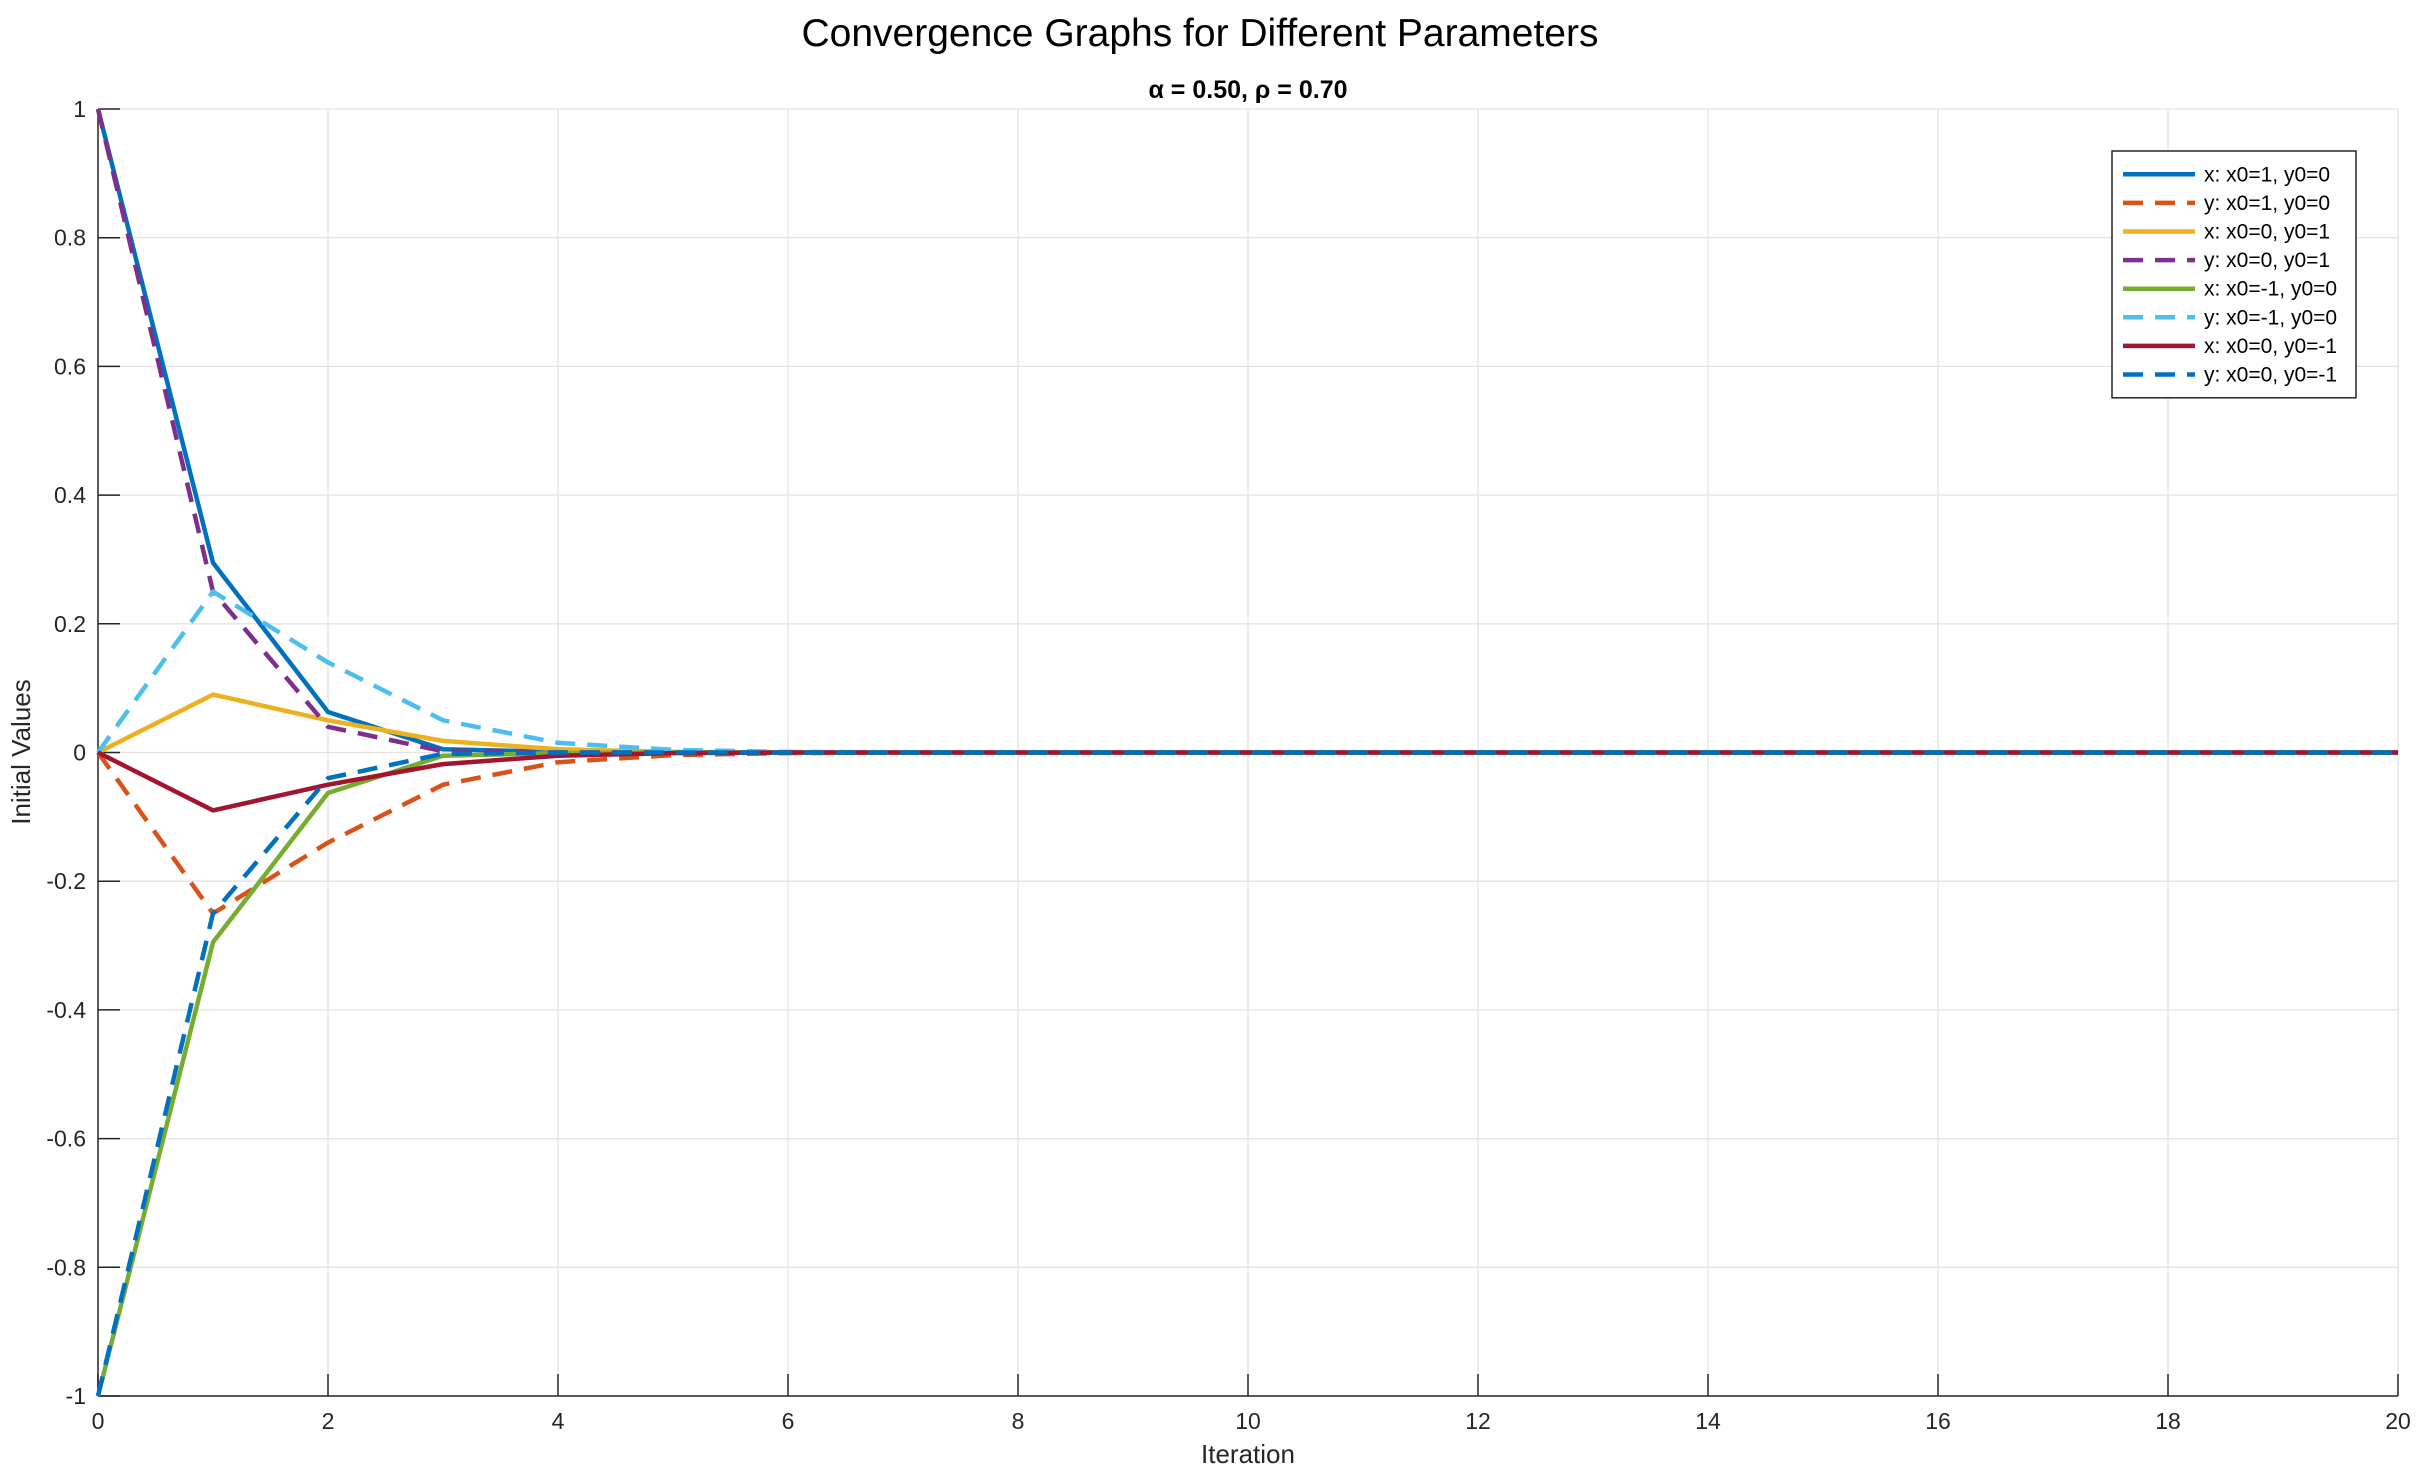 The height and width of the screenshot is (1479, 2422). Describe the element at coordinates (1708, 1421) in the screenshot. I see `x-tick-label: 14` at that location.